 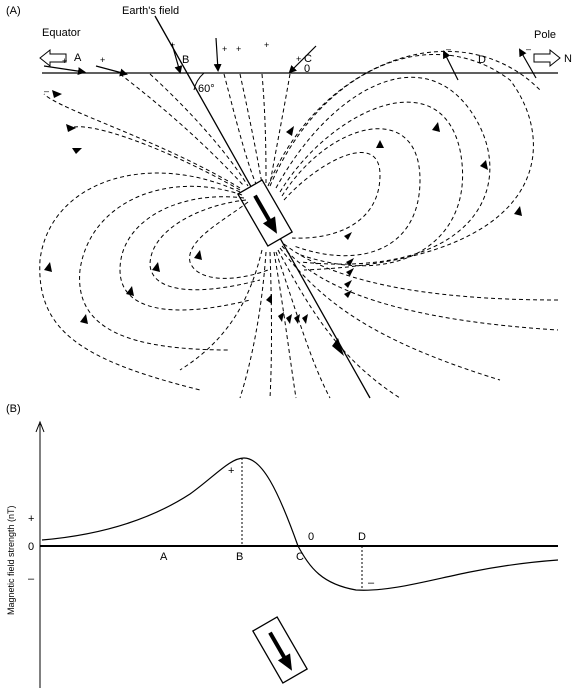 I want to click on y-axis-arrow-icon, so click(x=40, y=426).